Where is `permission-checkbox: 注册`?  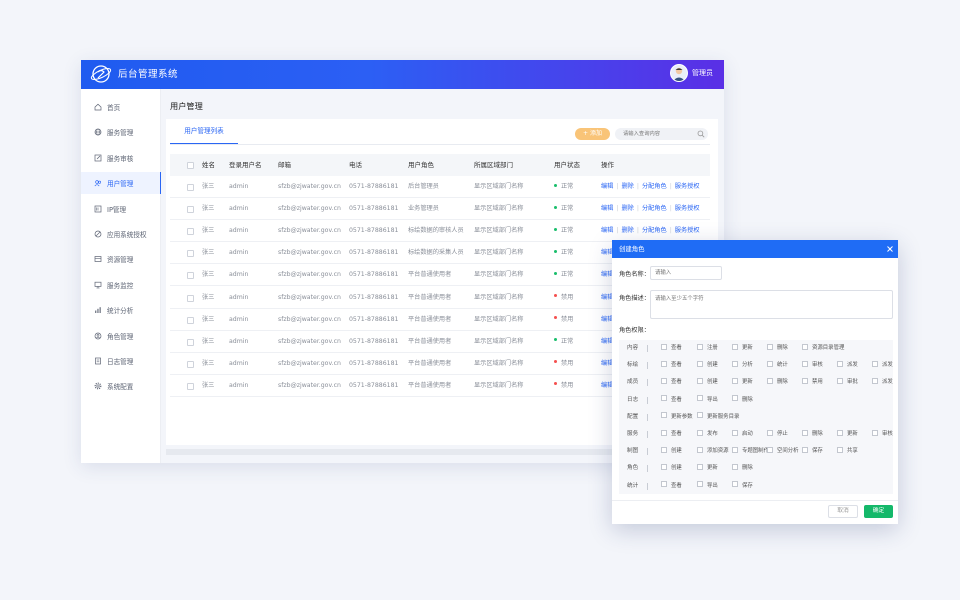
permission-checkbox: 注册 is located at coordinates (707, 348).